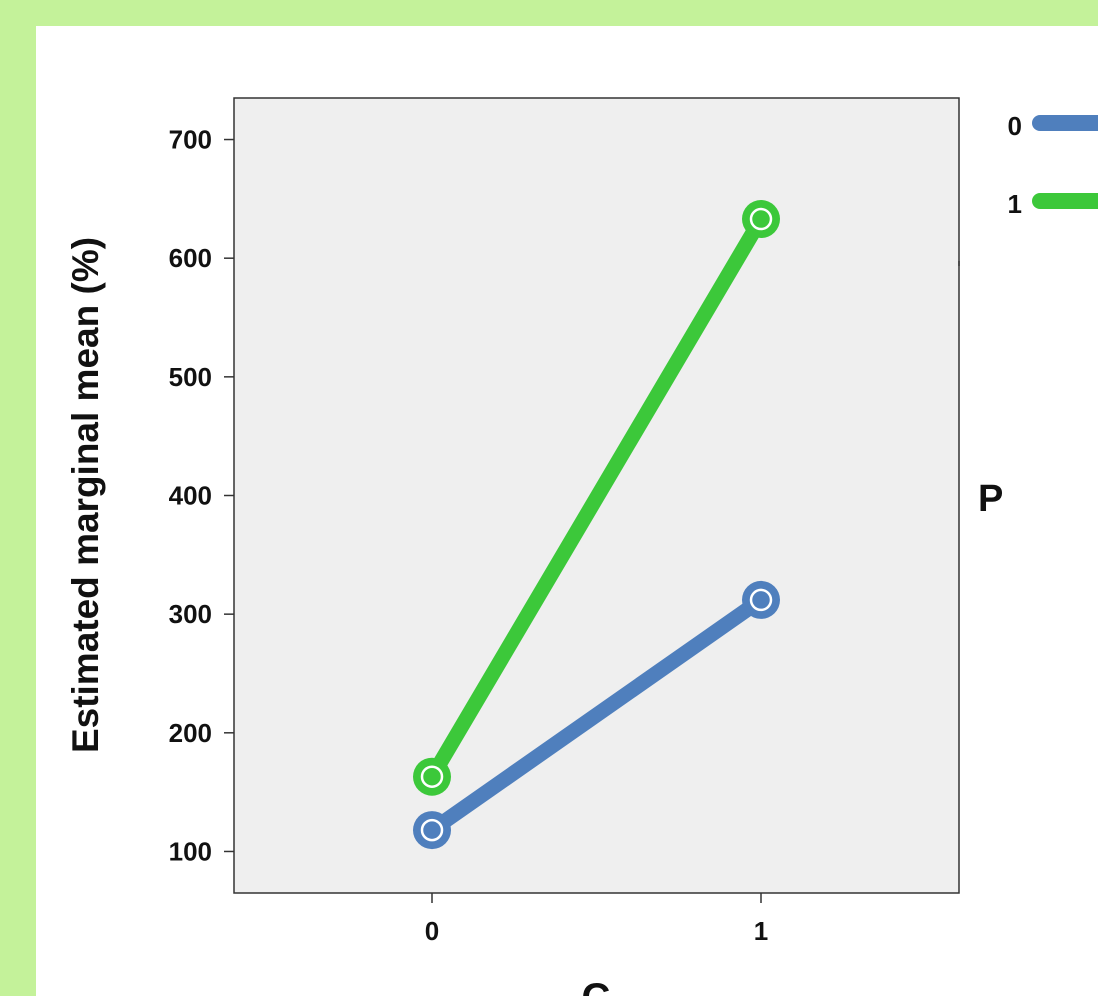  What do you see at coordinates (190, 851) in the screenshot?
I see `y-tick-label: 100` at bounding box center [190, 851].